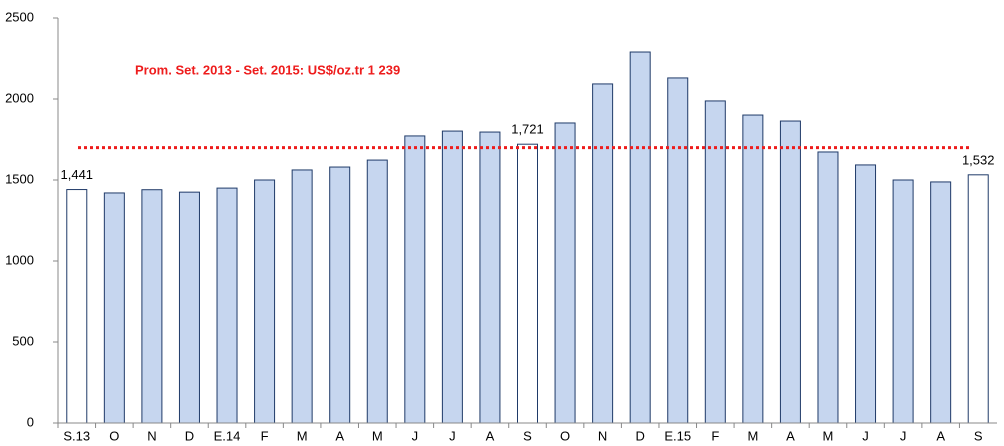 Image resolution: width=1004 pixels, height=446 pixels. Describe the element at coordinates (19, 16) in the screenshot. I see `y-tick-label: 2500` at that location.